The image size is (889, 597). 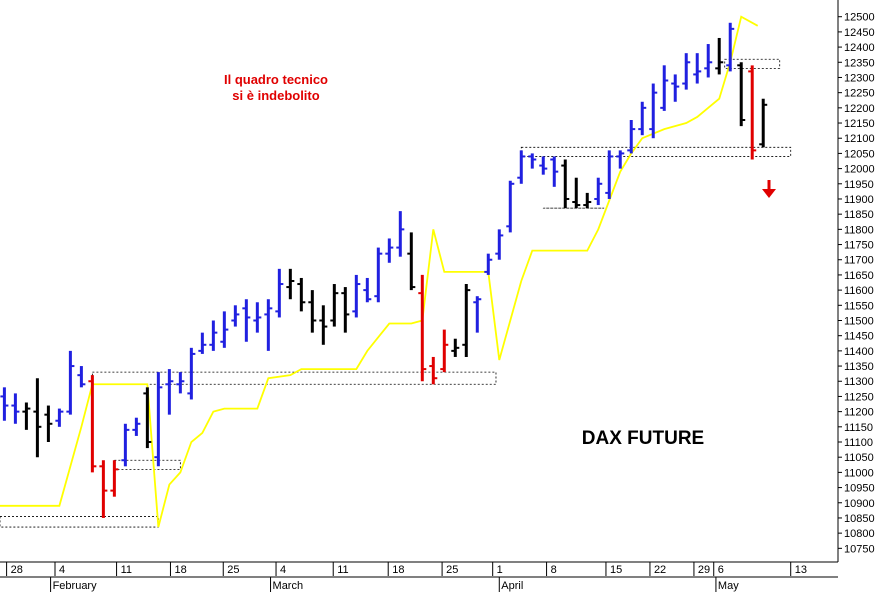 What do you see at coordinates (859, 337) in the screenshot?
I see `y-tick-label: 11450` at bounding box center [859, 337].